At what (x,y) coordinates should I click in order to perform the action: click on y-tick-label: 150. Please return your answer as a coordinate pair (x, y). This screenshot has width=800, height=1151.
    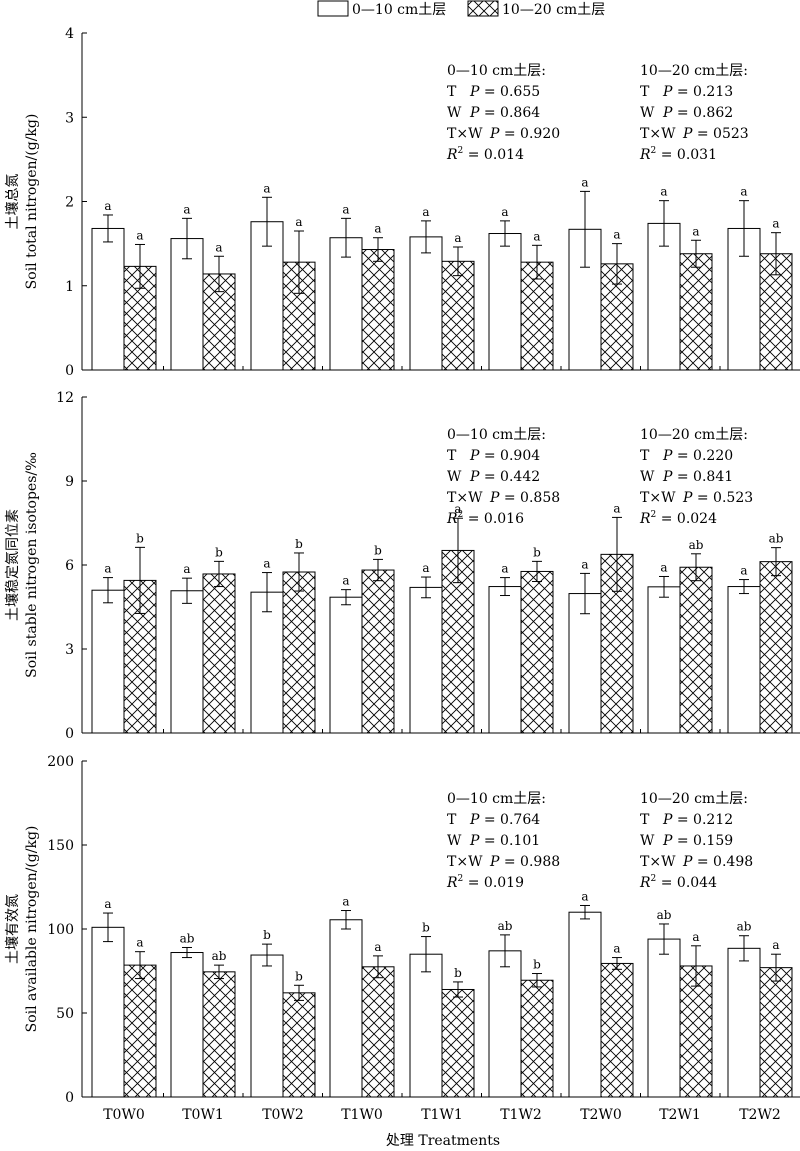
    Looking at the image, I should click on (60, 846).